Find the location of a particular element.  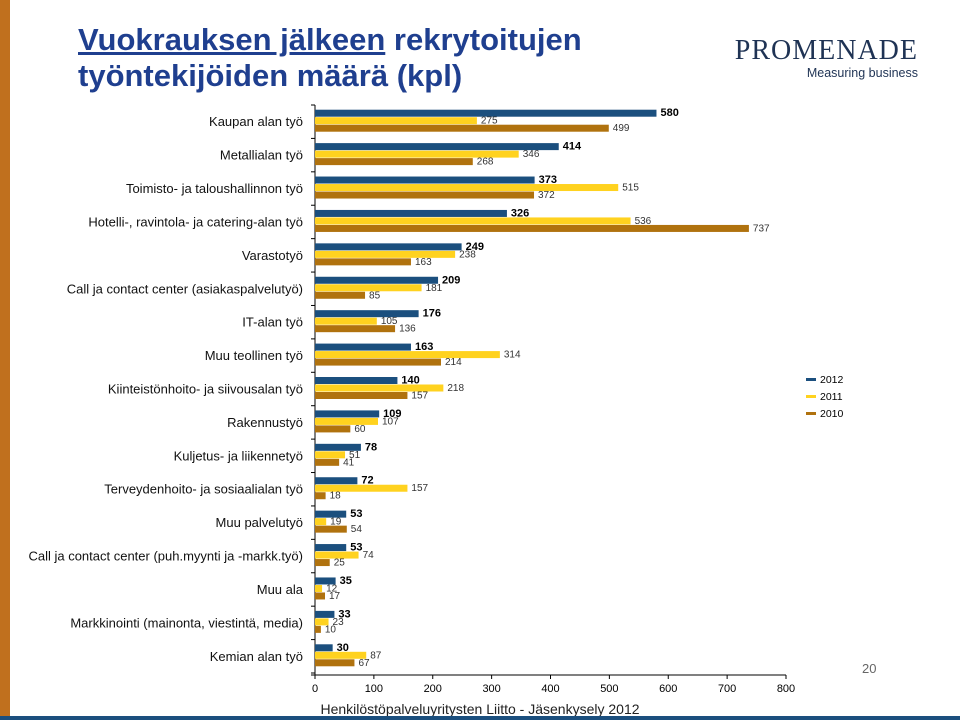

data-label-2012: 373 is located at coordinates (548, 180).